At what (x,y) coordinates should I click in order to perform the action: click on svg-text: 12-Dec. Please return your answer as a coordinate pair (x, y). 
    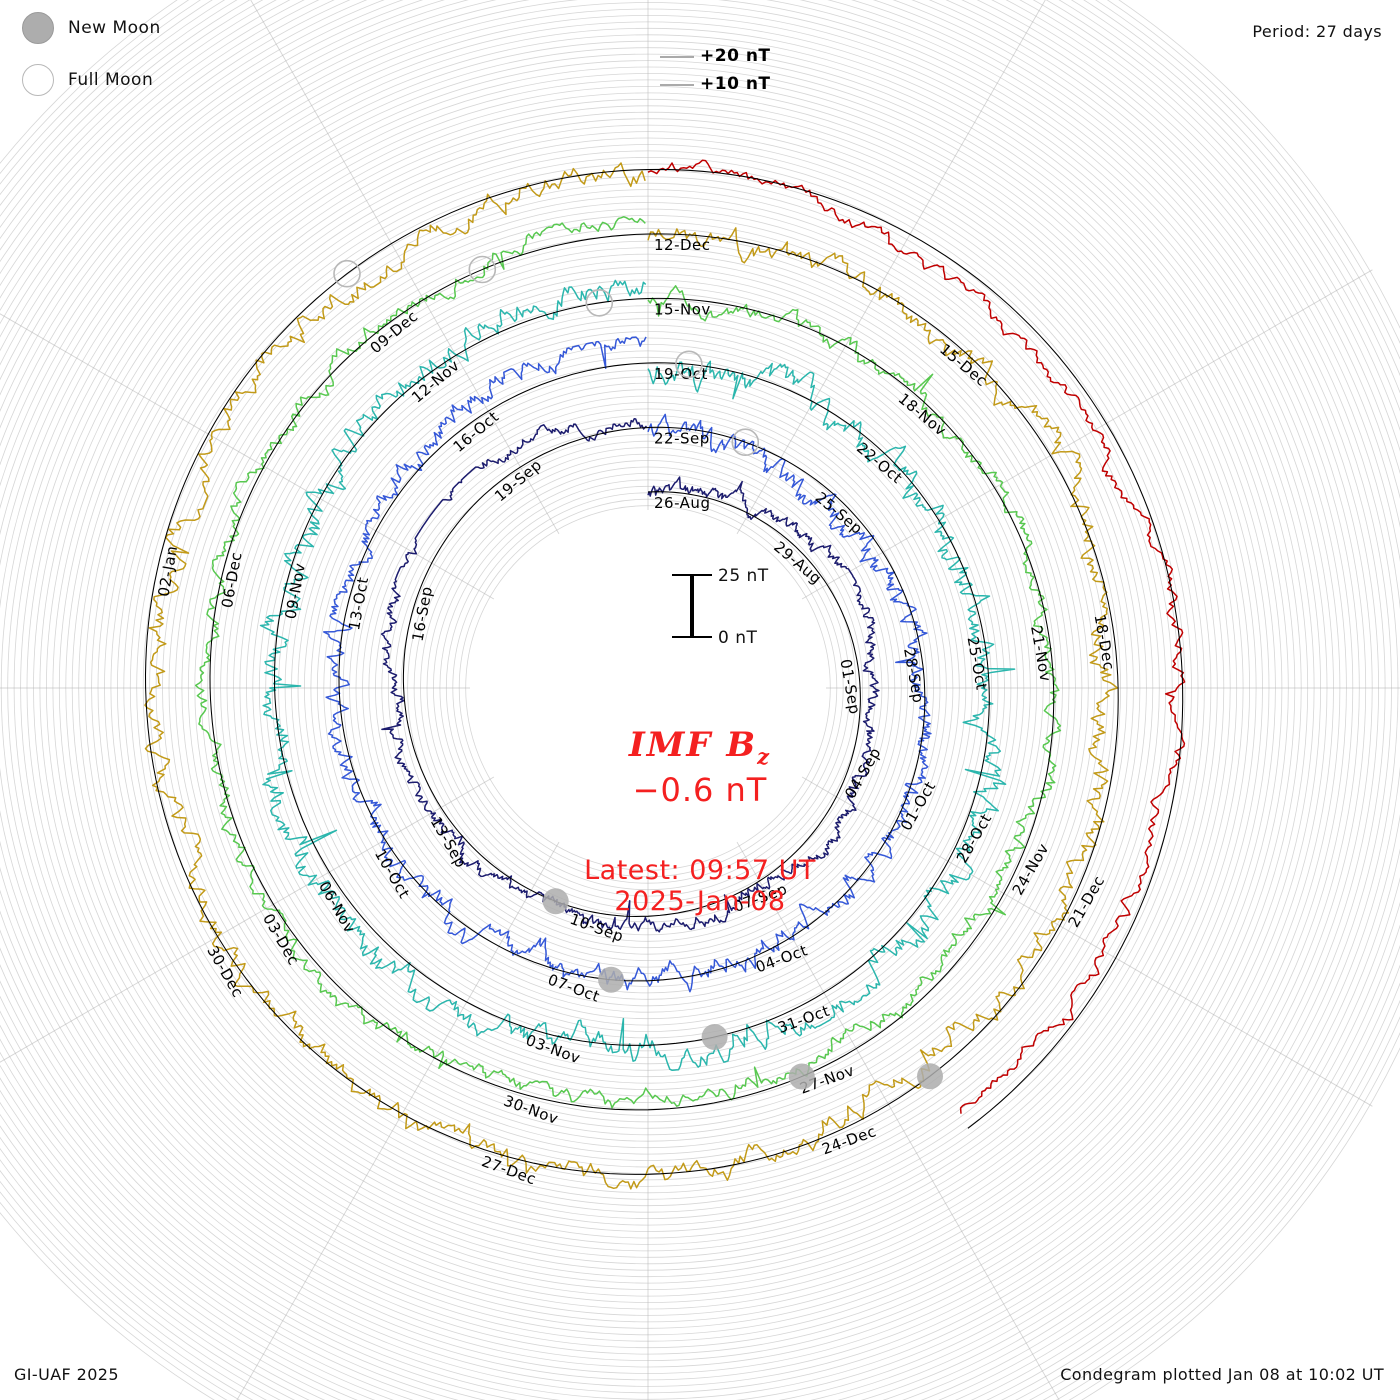
    Looking at the image, I should click on (682, 245).